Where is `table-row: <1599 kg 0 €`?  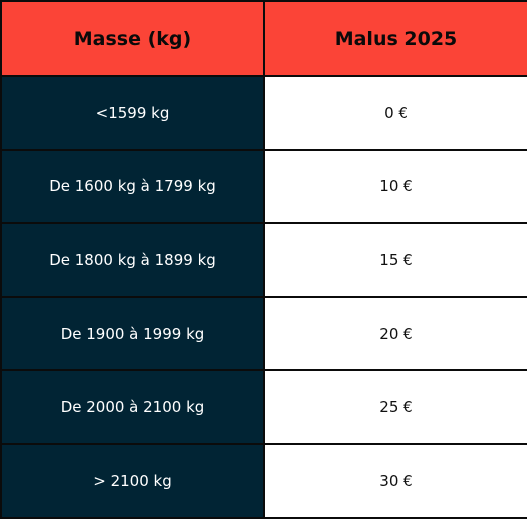 table-row: <1599 kg 0 € is located at coordinates (263, 113).